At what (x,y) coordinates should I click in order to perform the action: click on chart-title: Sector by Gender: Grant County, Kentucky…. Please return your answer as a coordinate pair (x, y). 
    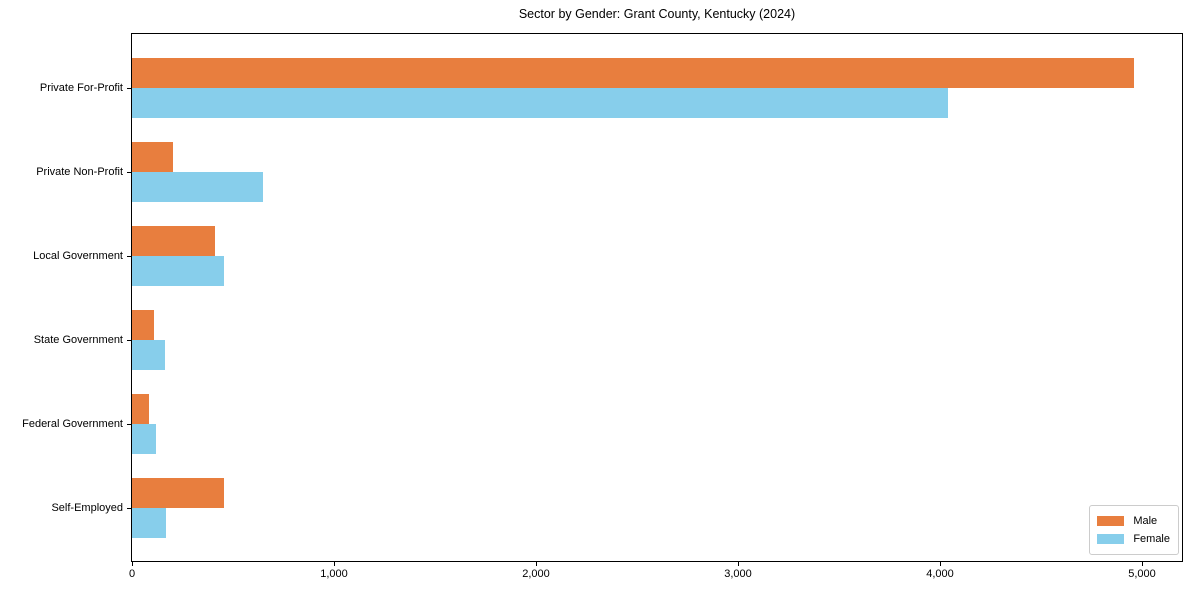
    Looking at the image, I should click on (657, 14).